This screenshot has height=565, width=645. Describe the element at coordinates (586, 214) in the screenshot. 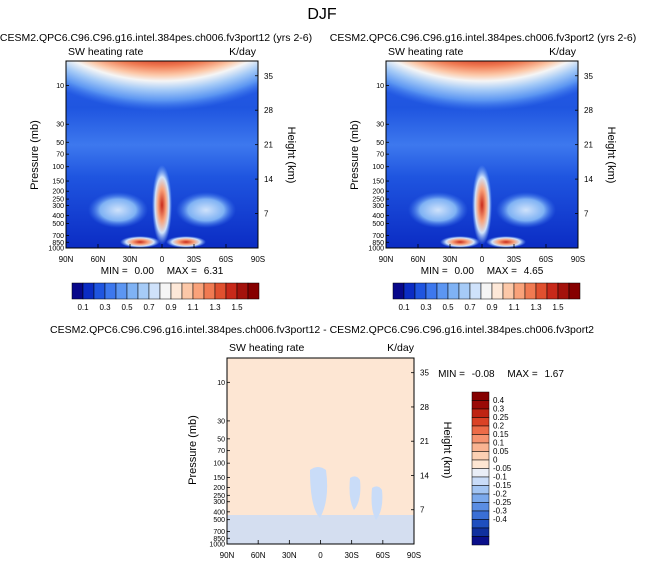

I see `y2-tick-label: 7` at that location.